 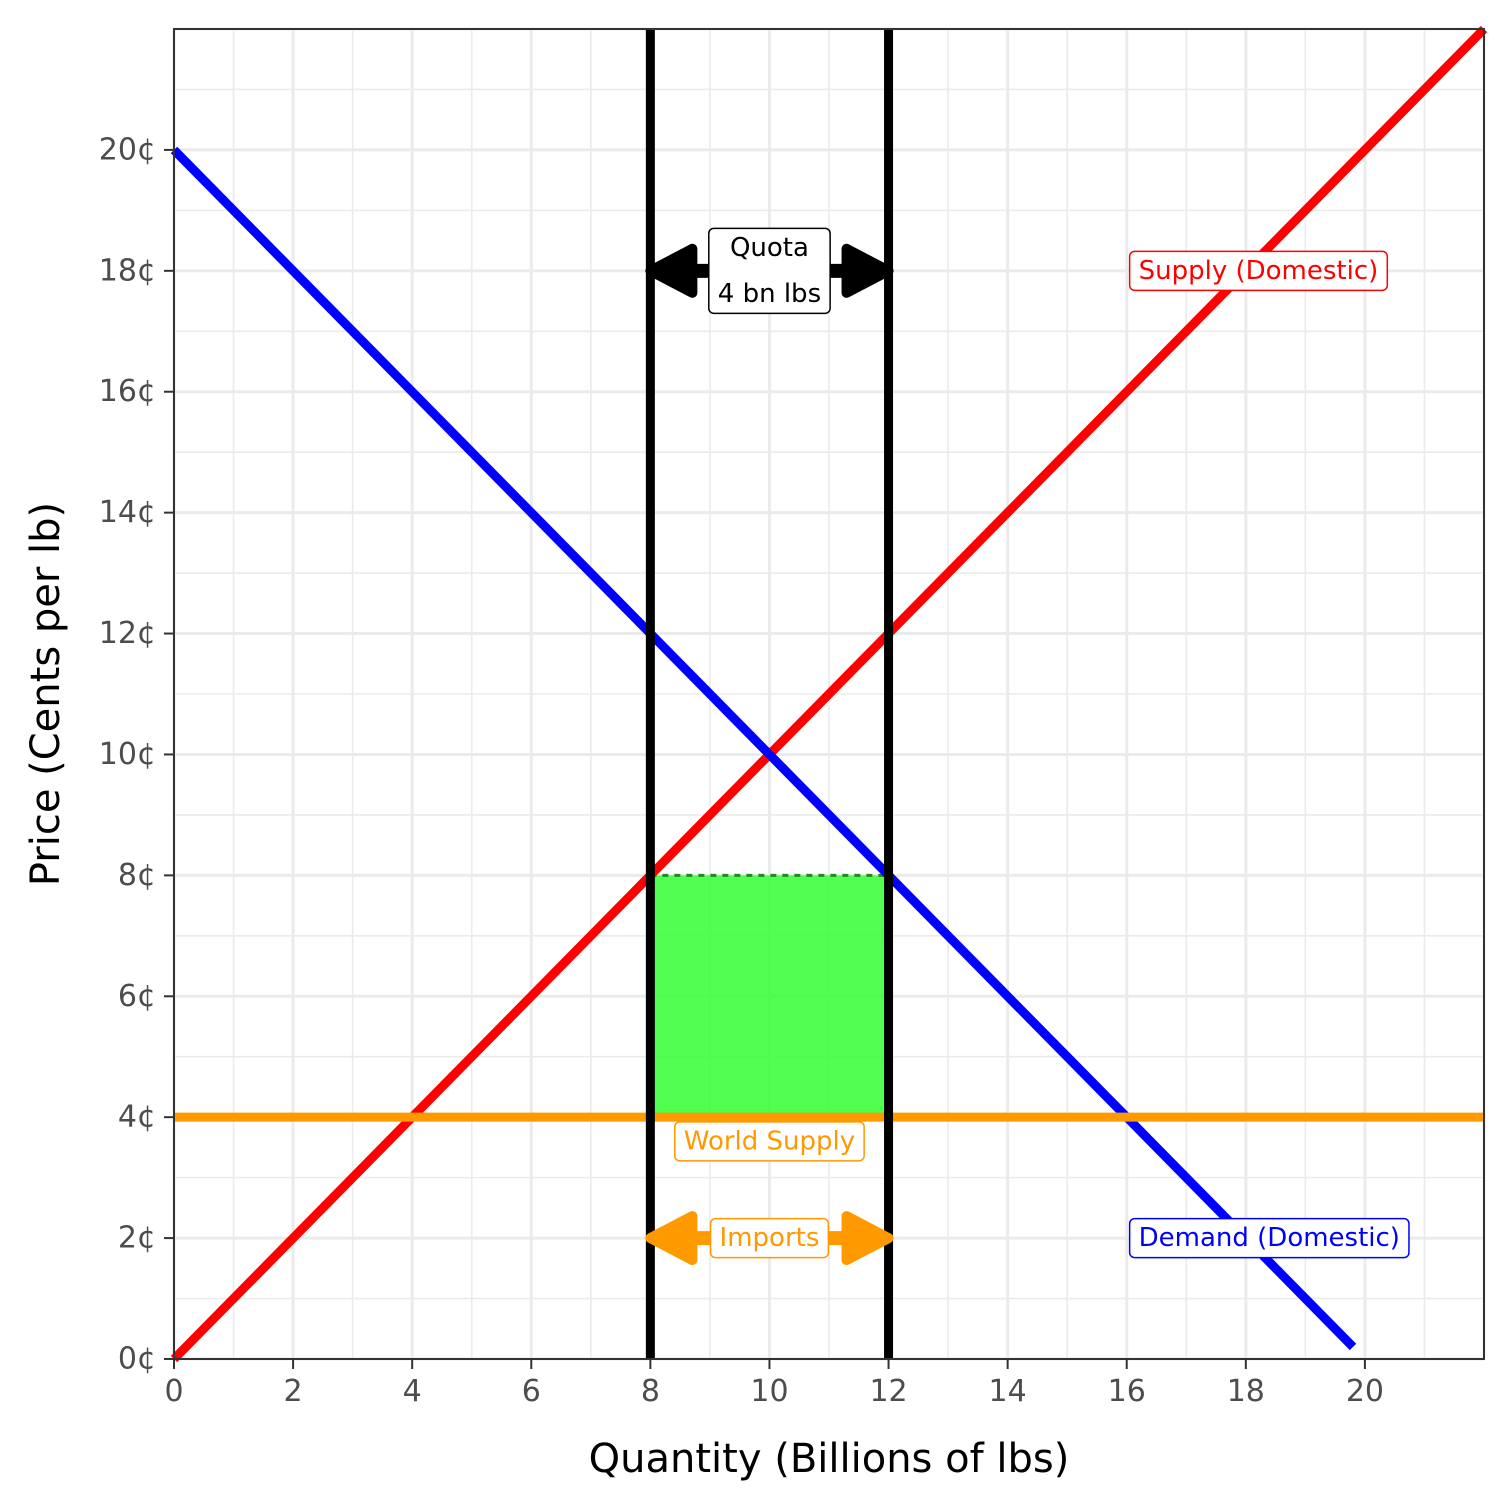 I want to click on label-text: Demand (Domestic), so click(x=1269, y=1238).